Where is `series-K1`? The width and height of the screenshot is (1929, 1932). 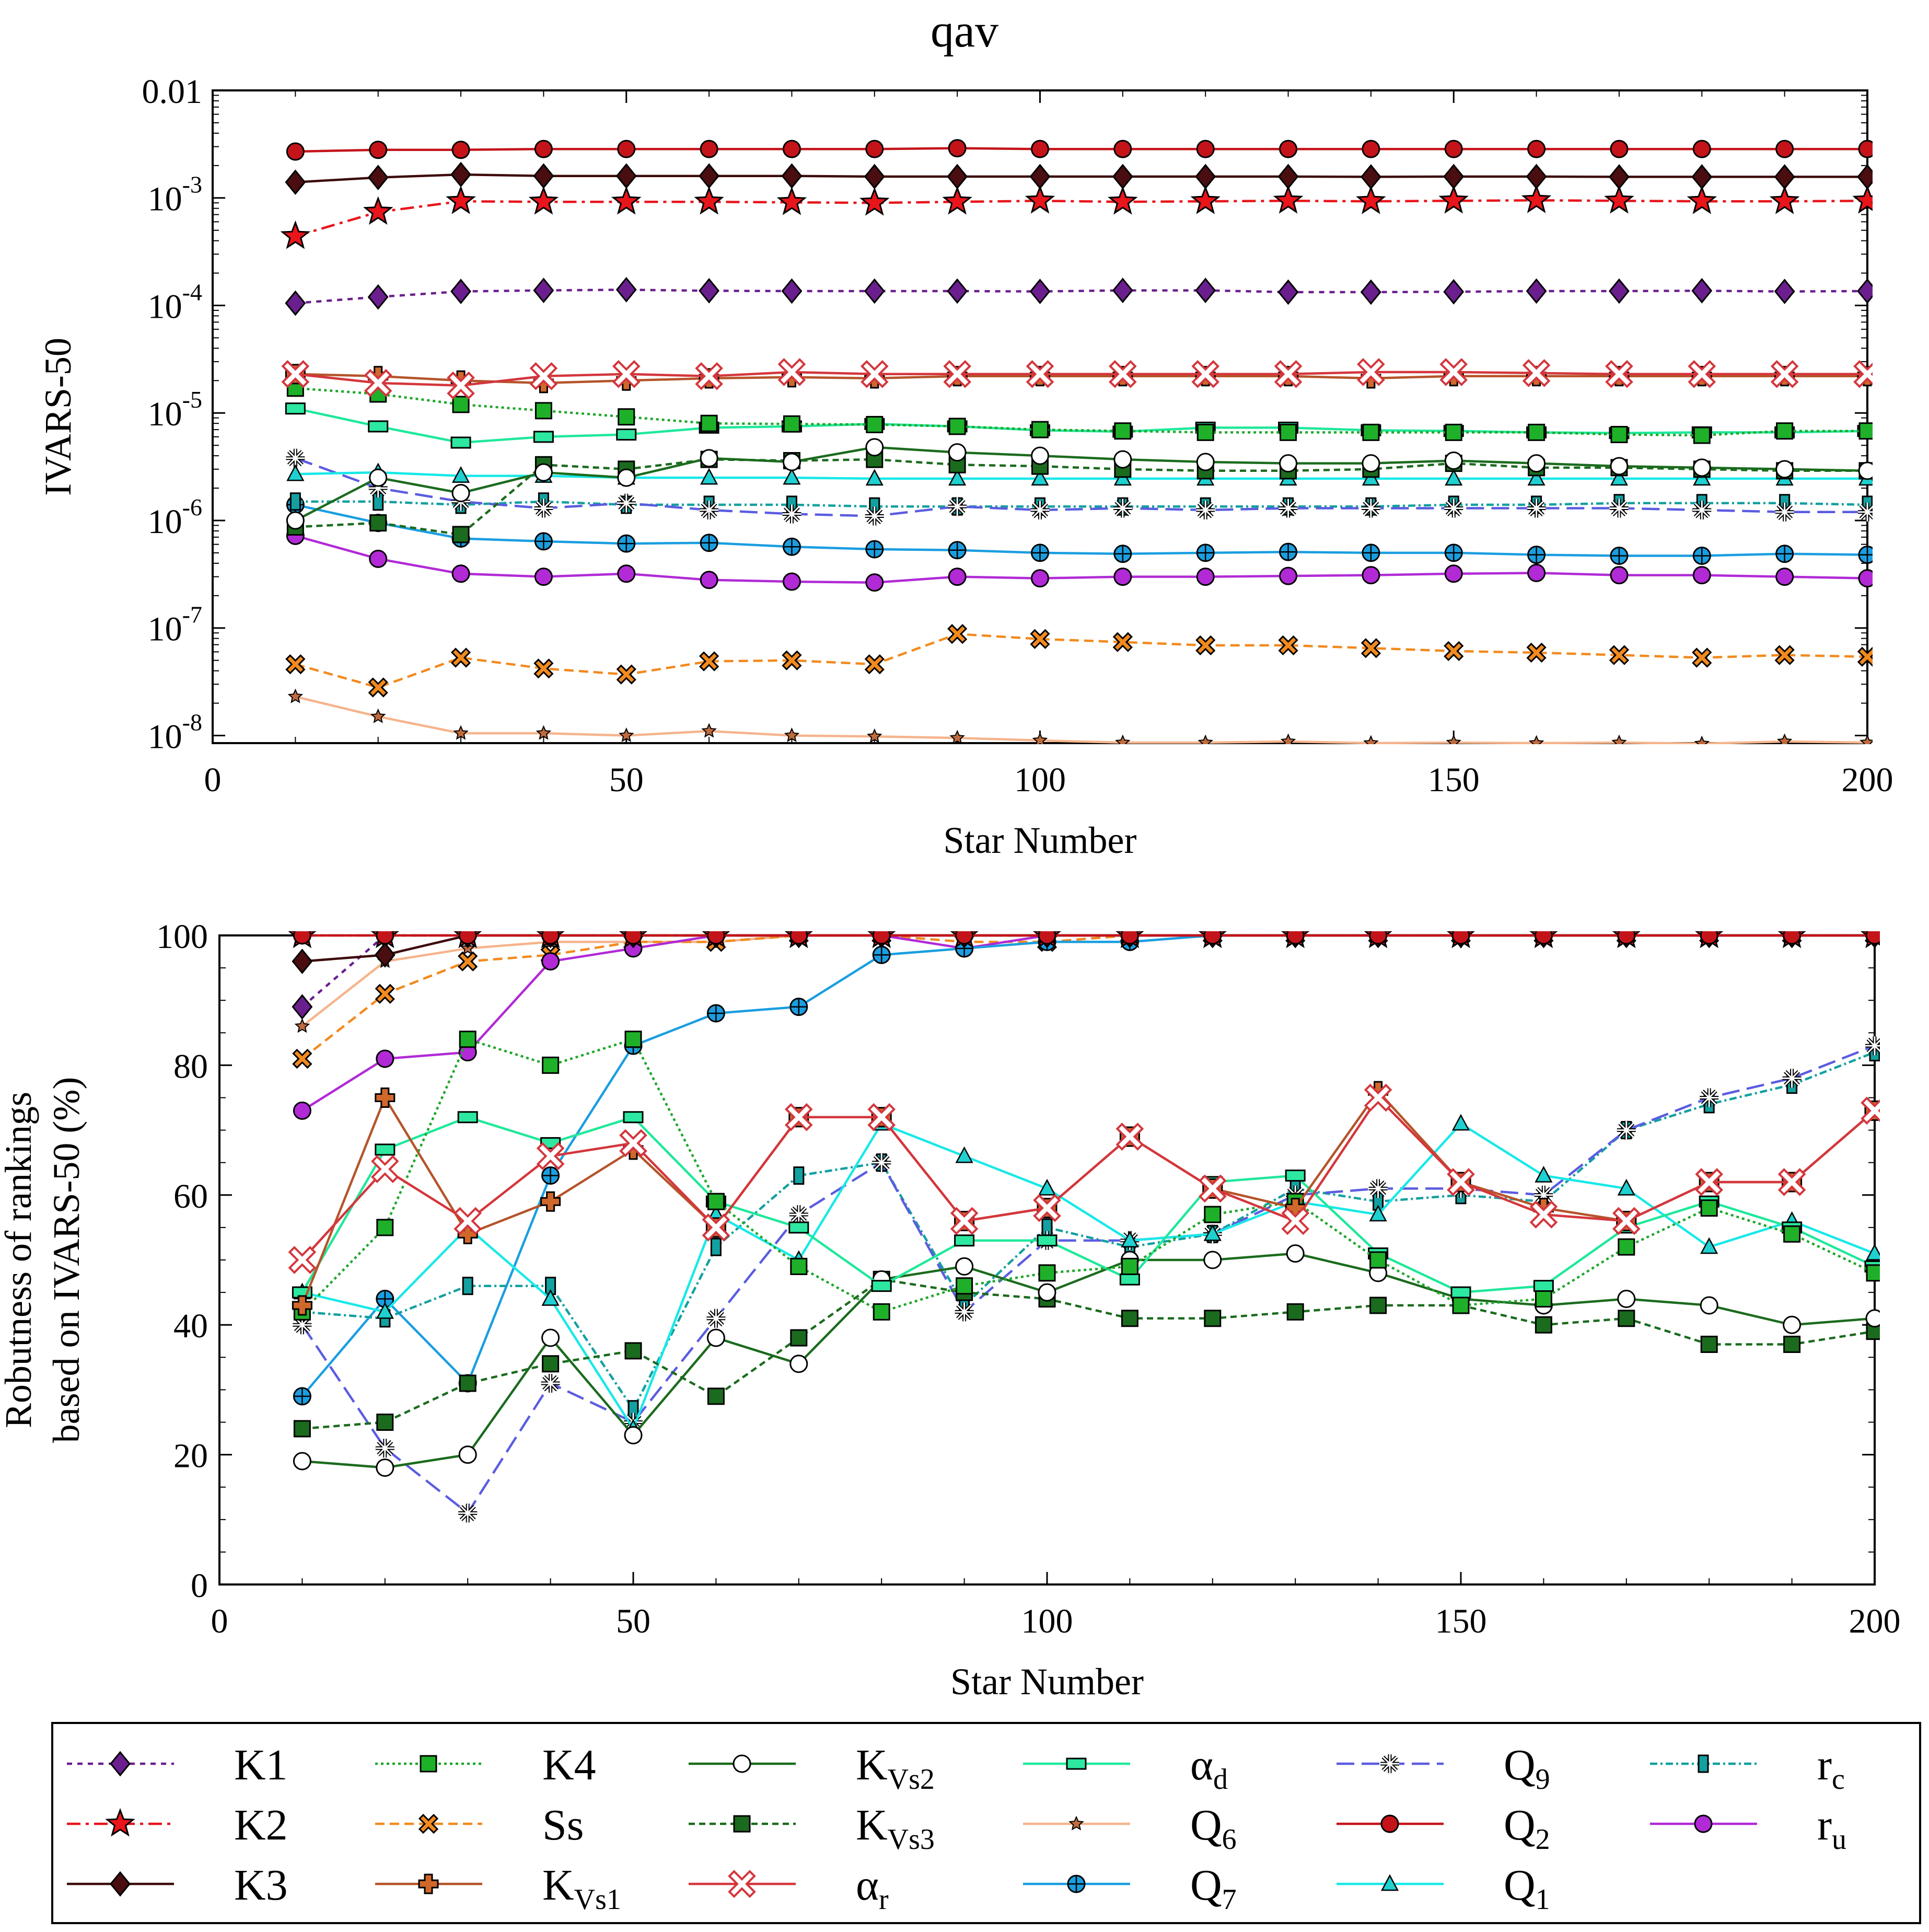
series-K1 is located at coordinates (1079, 296).